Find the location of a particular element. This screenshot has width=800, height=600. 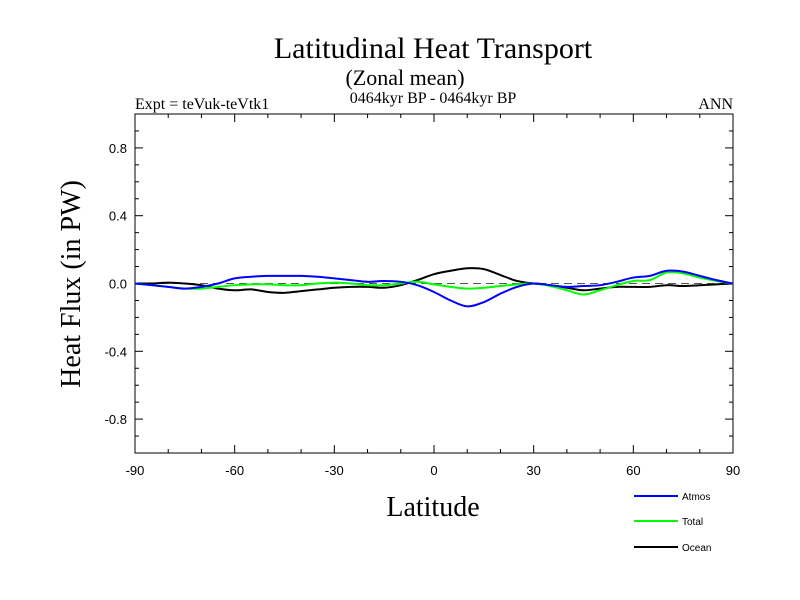

y-tick-labels: -0.8 -0.4 0.0 0.4 0.8 is located at coordinates (116, 284).